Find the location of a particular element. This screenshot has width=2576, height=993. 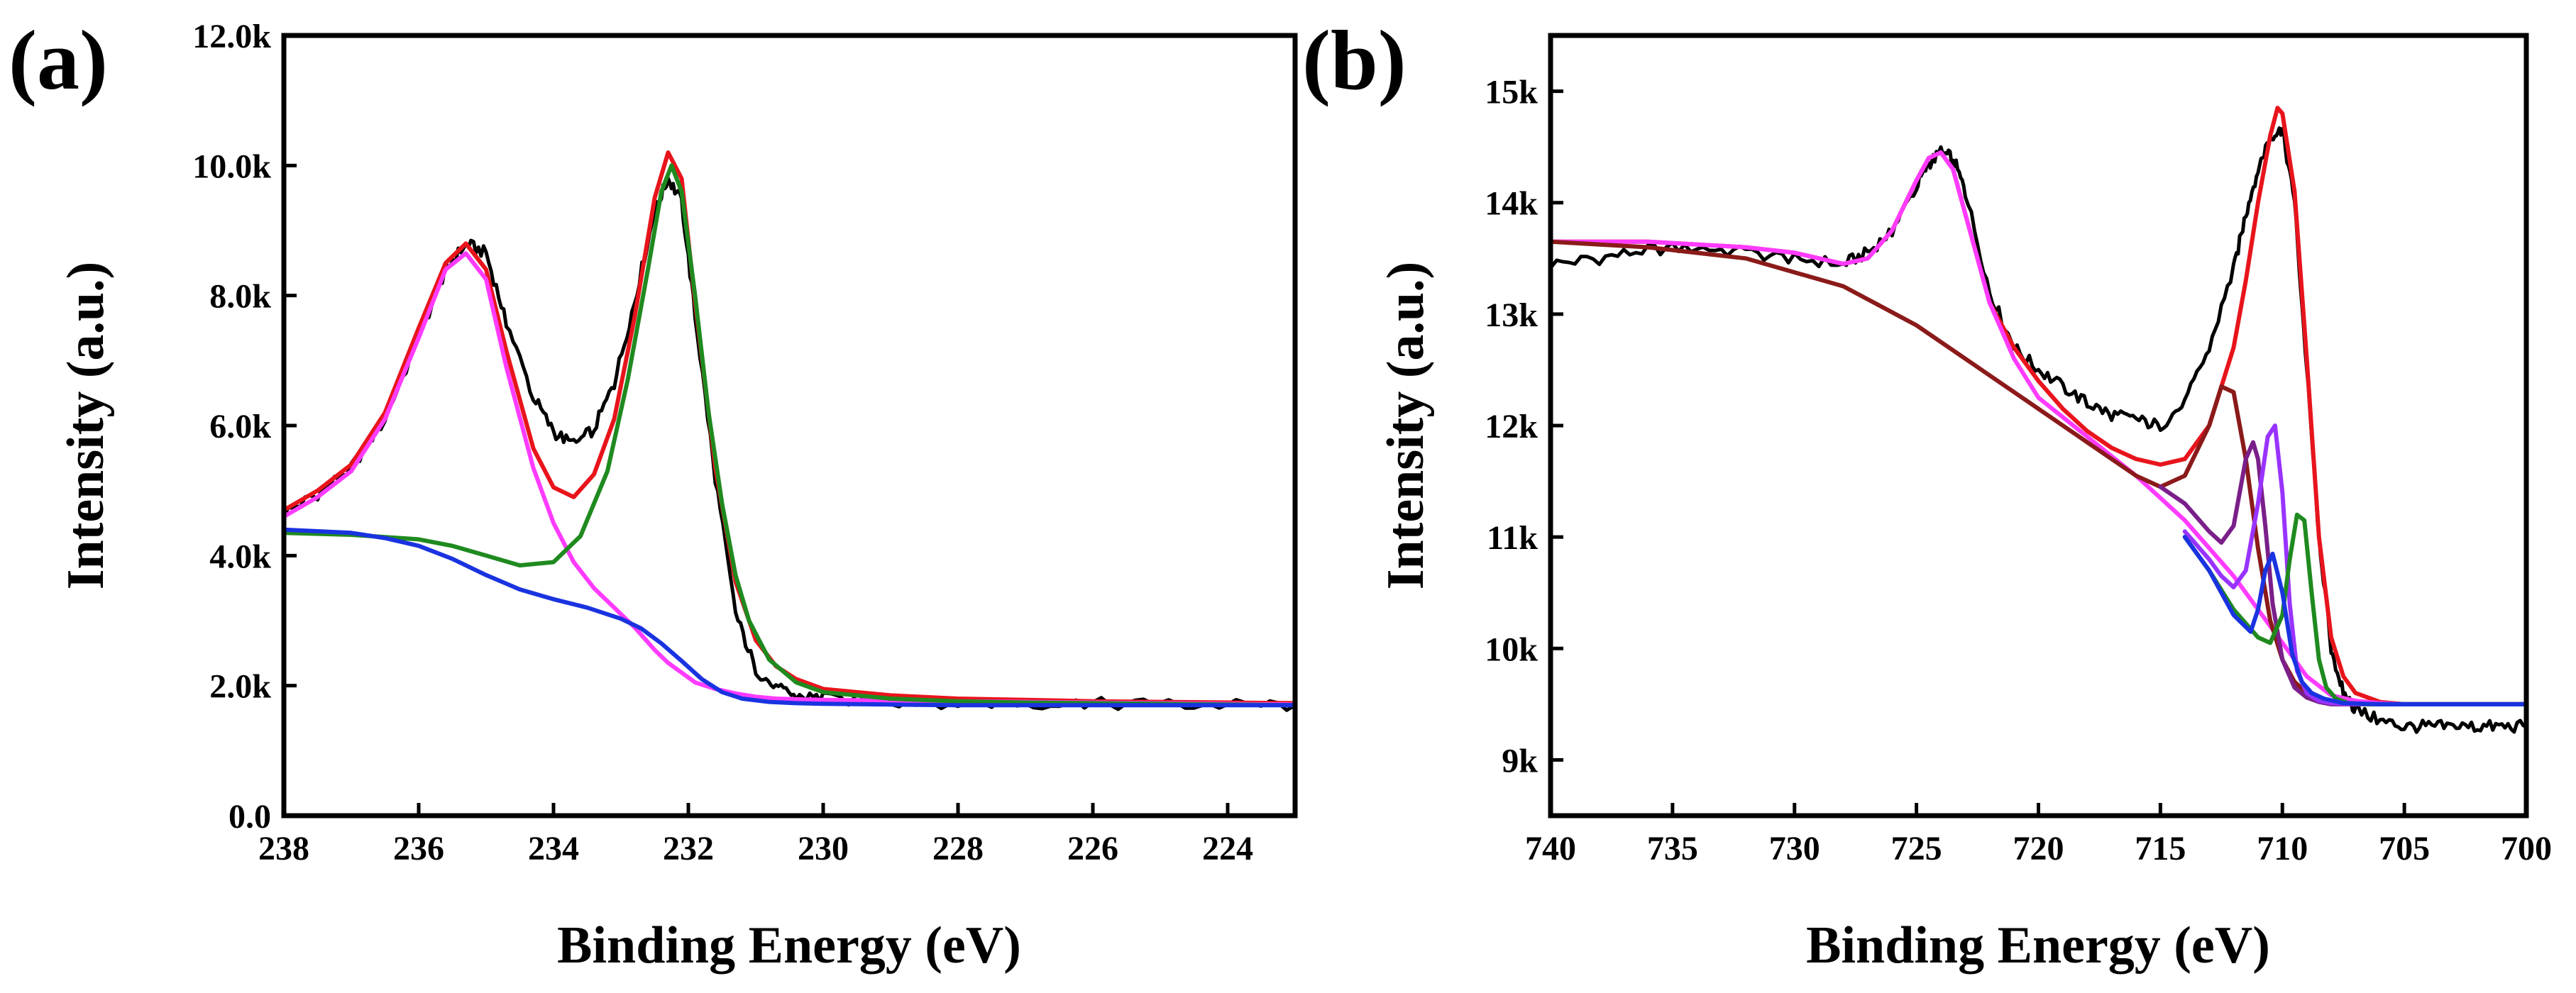

panel-b-y-tick-label: 9k is located at coordinates (1520, 761).